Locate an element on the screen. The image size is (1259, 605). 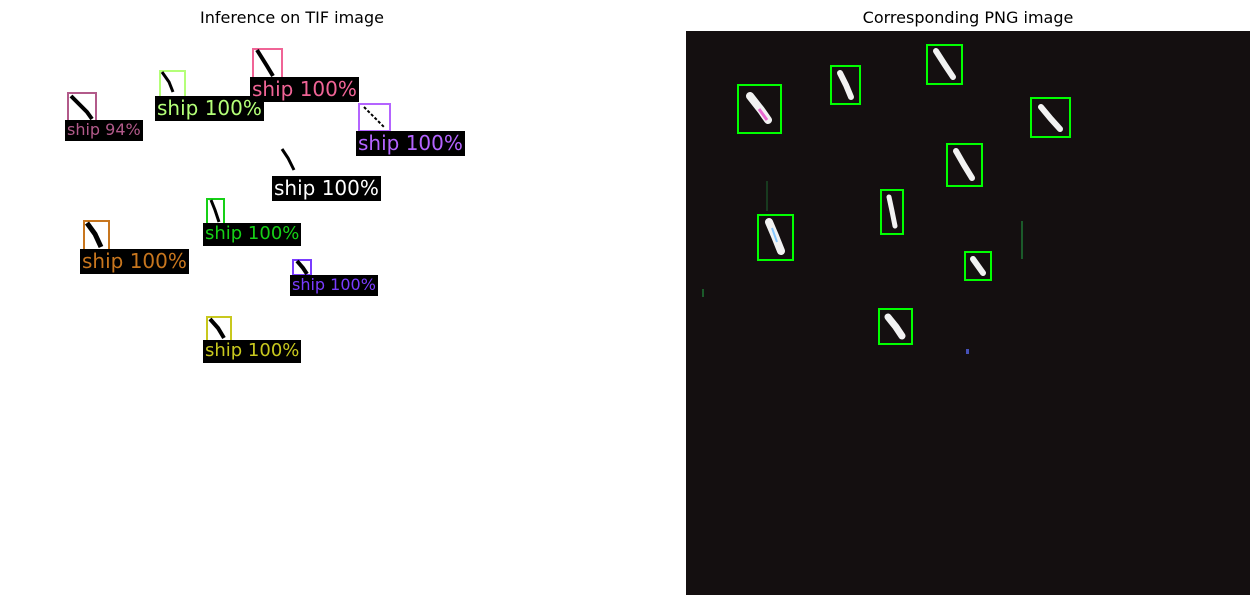
right-panel-title: Corresponding PNG image is located at coordinates (968, 17).